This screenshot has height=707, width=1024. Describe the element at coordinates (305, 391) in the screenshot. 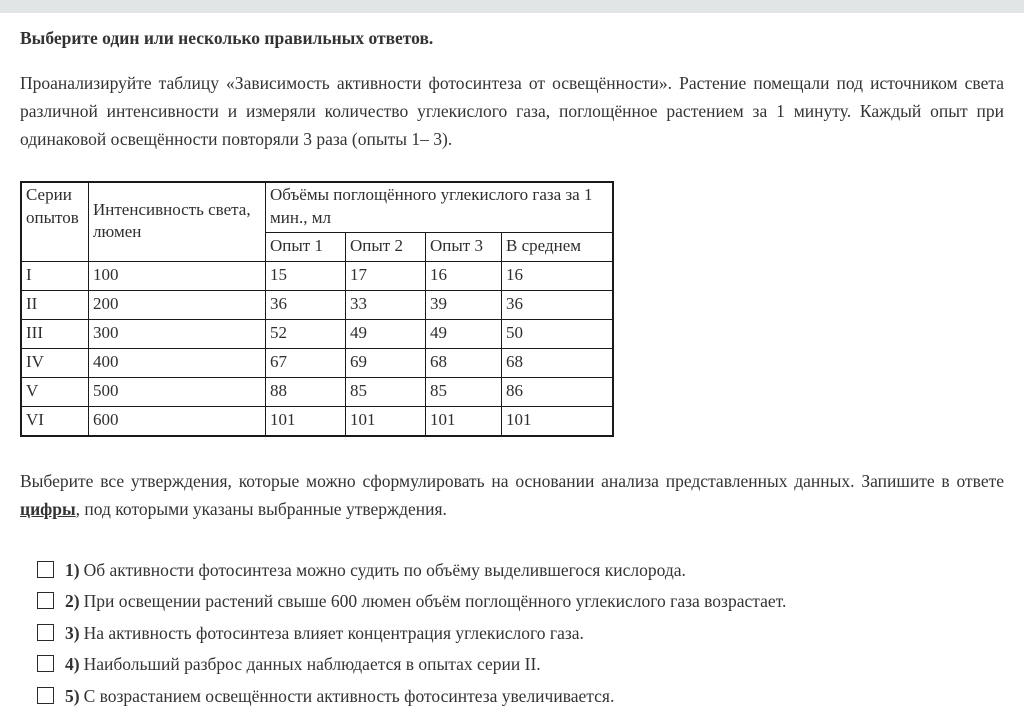

I see `cell-trial1: 88` at that location.